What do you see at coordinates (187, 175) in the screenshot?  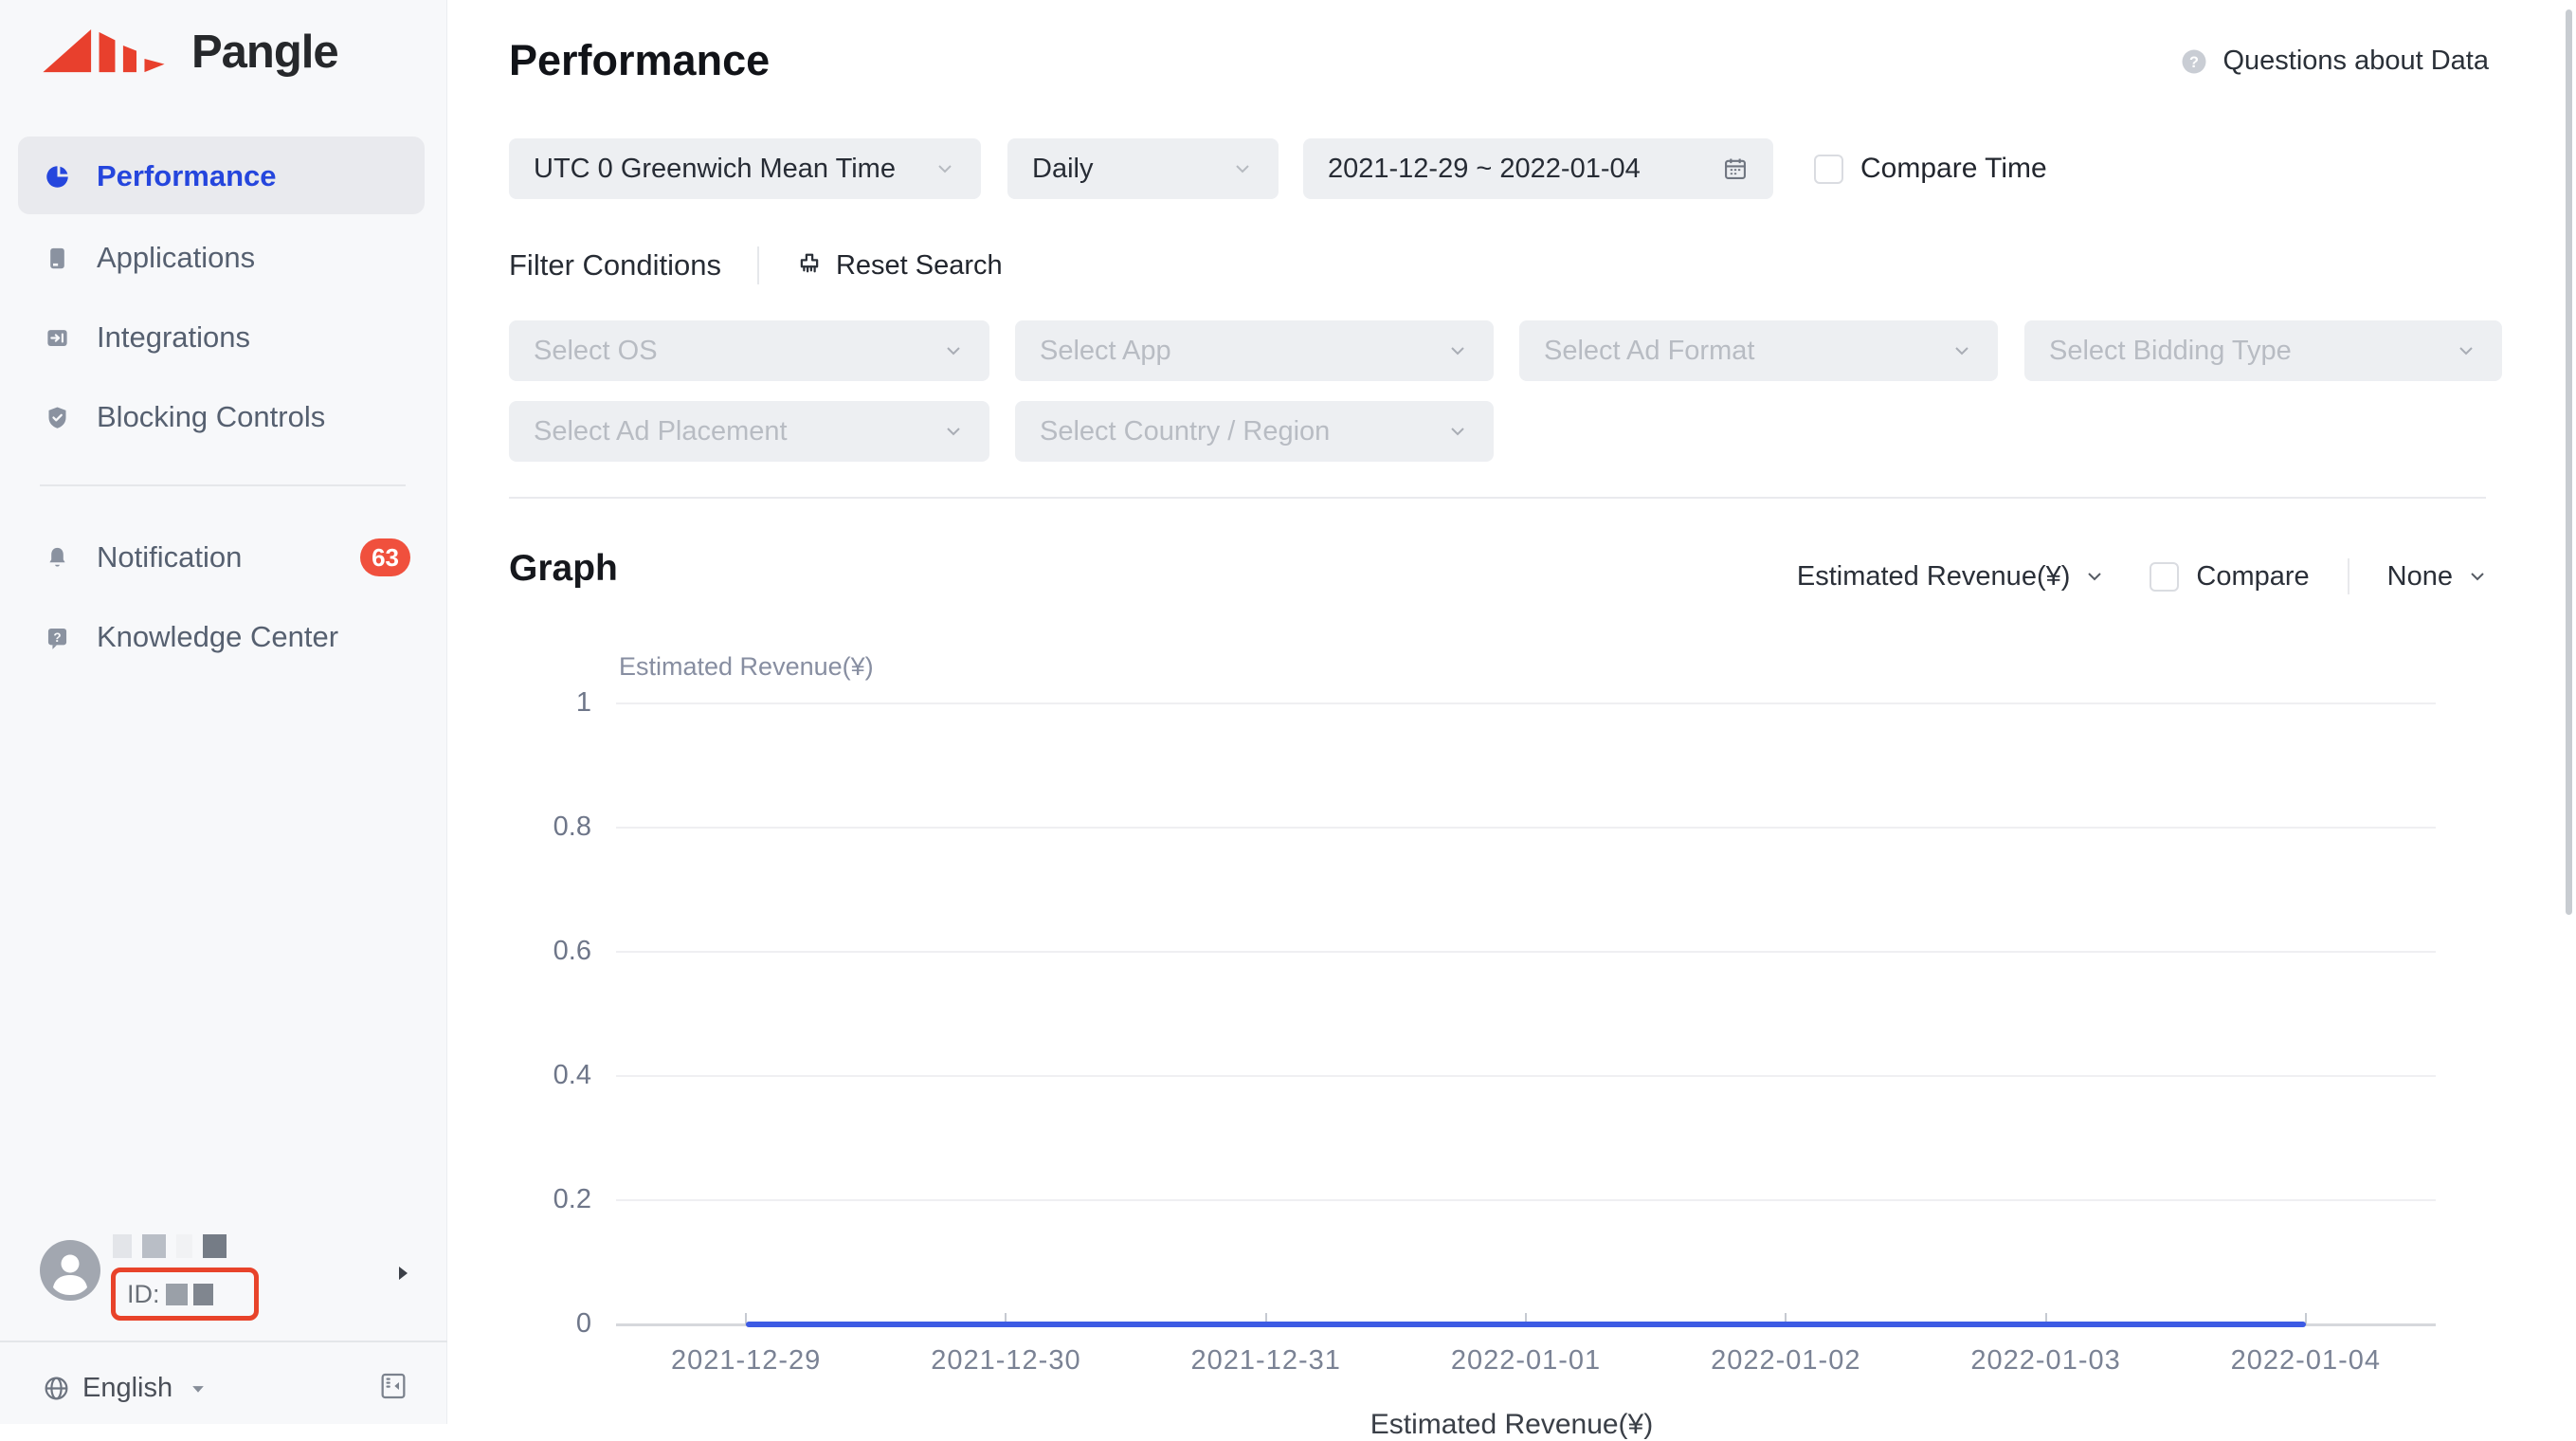 I see `sidebar-item-label: Performance` at bounding box center [187, 175].